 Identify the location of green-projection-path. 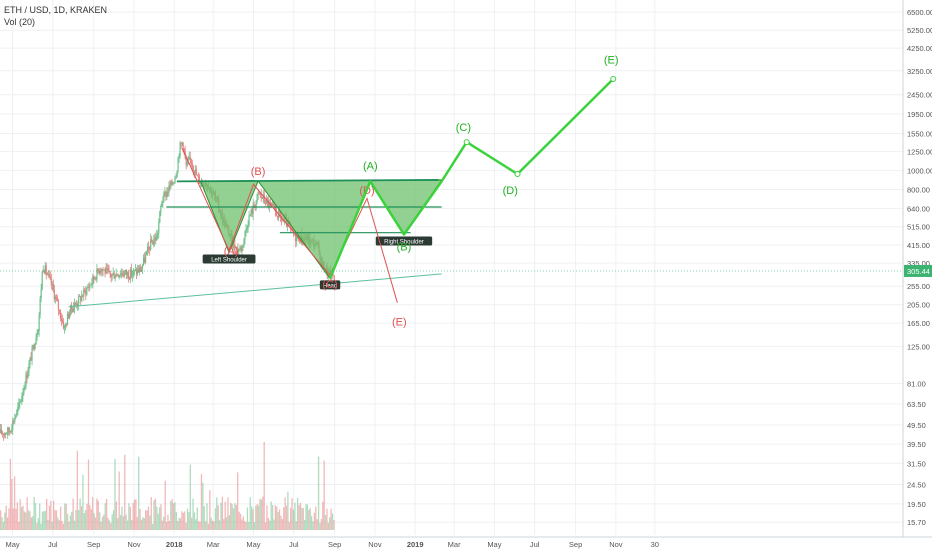
(471, 178).